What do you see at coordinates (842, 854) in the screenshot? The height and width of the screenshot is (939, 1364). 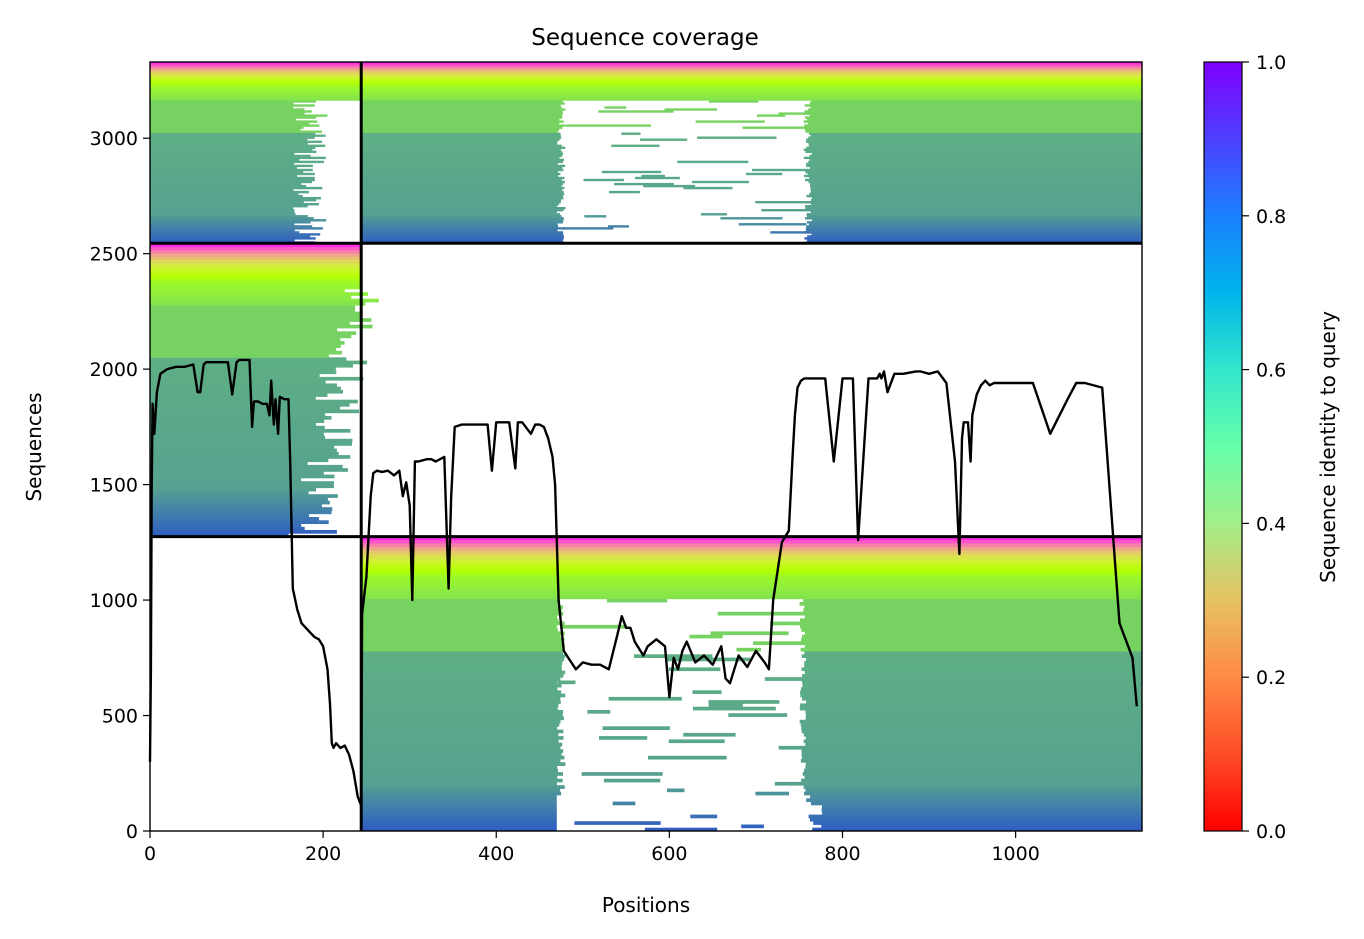 I see `x-tick-label: 800` at bounding box center [842, 854].